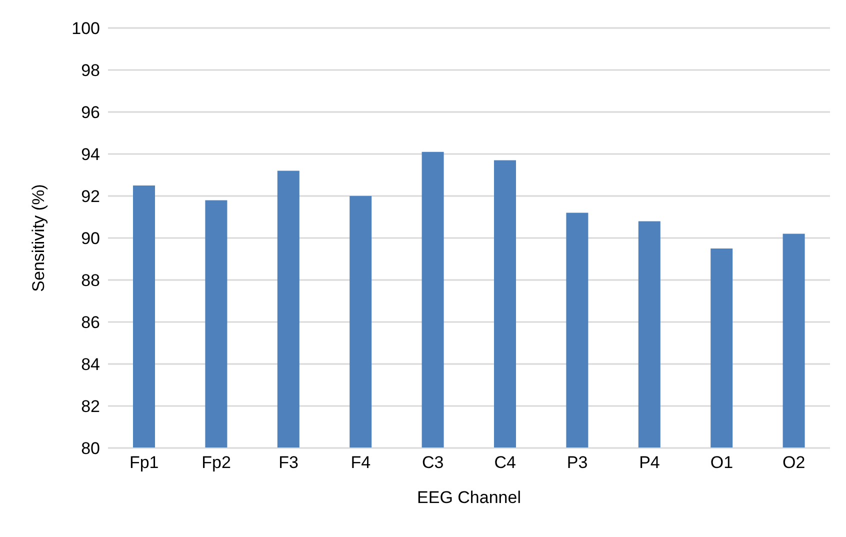  I want to click on y-tick-label: 92, so click(90, 196).